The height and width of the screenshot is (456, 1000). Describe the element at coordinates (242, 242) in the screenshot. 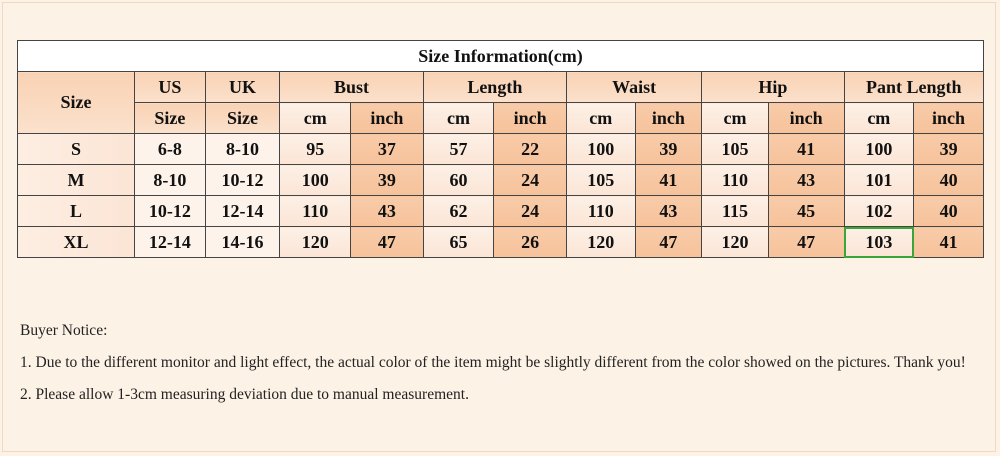

I see `uk-size-cell: 14-16` at that location.